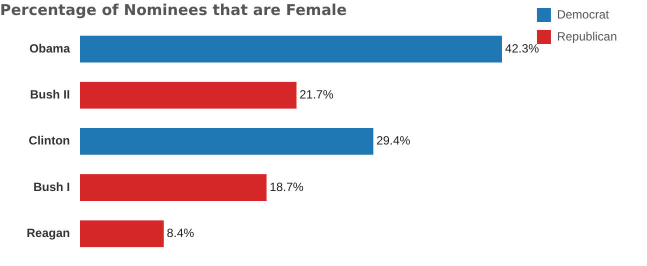 This screenshot has height=266, width=647. What do you see at coordinates (317, 95) in the screenshot?
I see `data-label: 21.7%` at bounding box center [317, 95].